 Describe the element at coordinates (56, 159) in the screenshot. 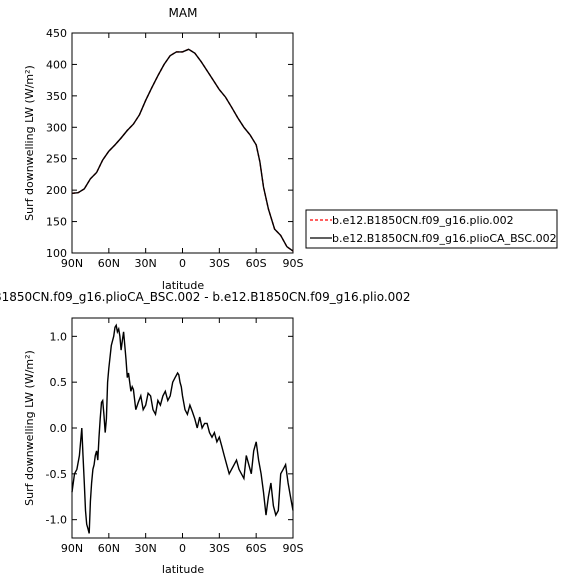

I see `y-tick-label: 250` at that location.